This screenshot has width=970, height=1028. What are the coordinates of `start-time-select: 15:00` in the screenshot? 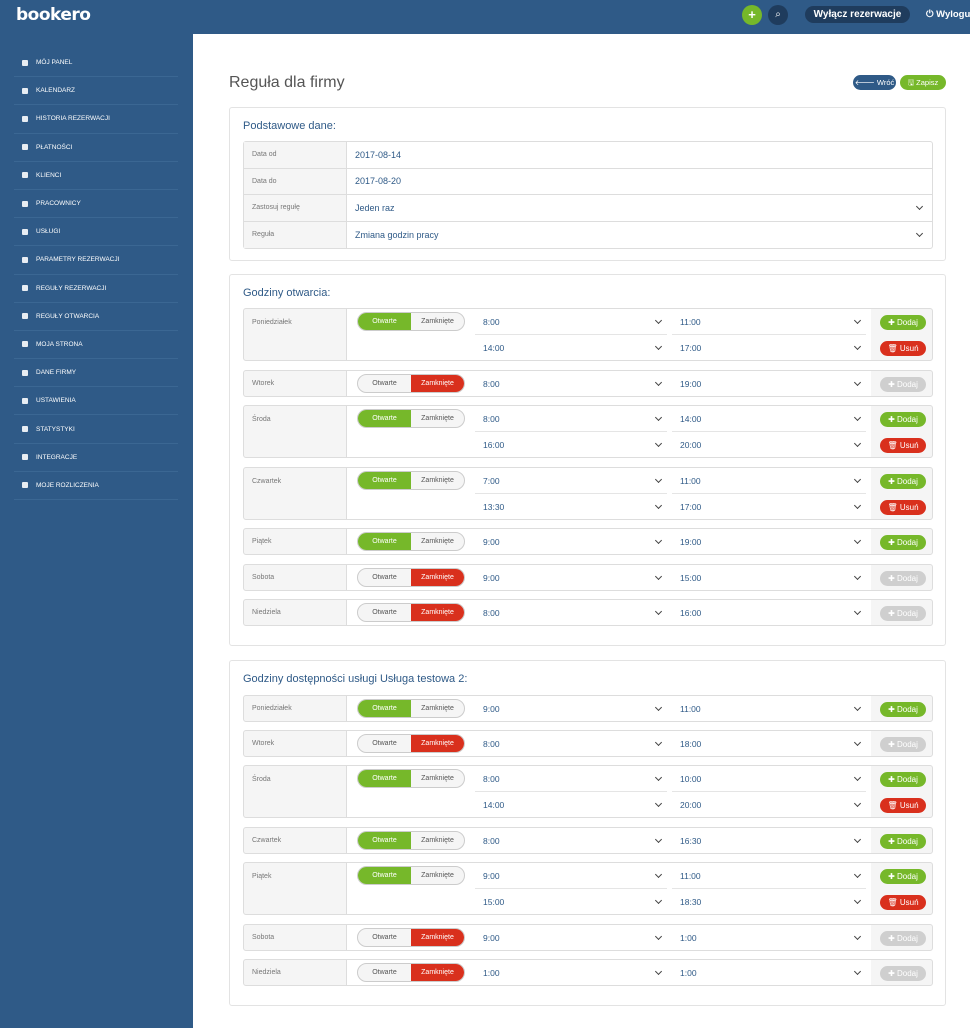 It's located at (571, 902).